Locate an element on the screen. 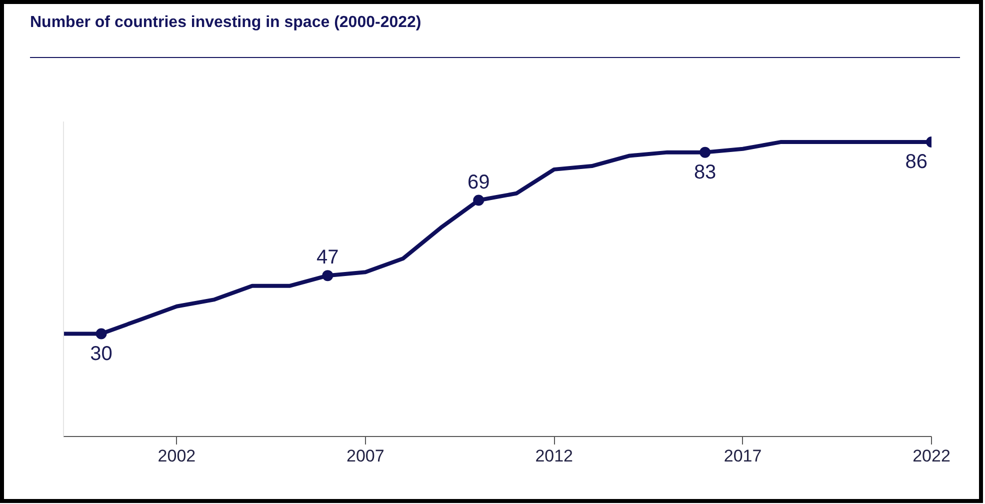 This screenshot has height=504, width=985. data-label: 86 is located at coordinates (916, 162).